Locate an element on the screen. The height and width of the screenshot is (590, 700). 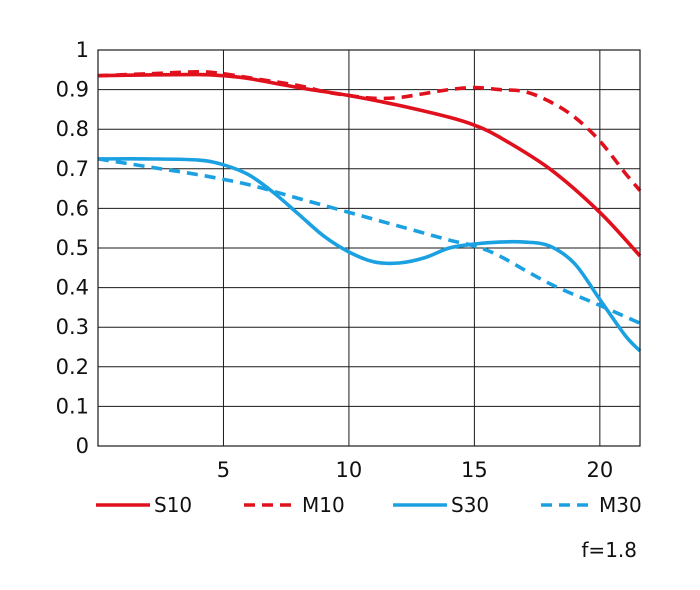
y-tick-label: 0.8 is located at coordinates (72, 129).